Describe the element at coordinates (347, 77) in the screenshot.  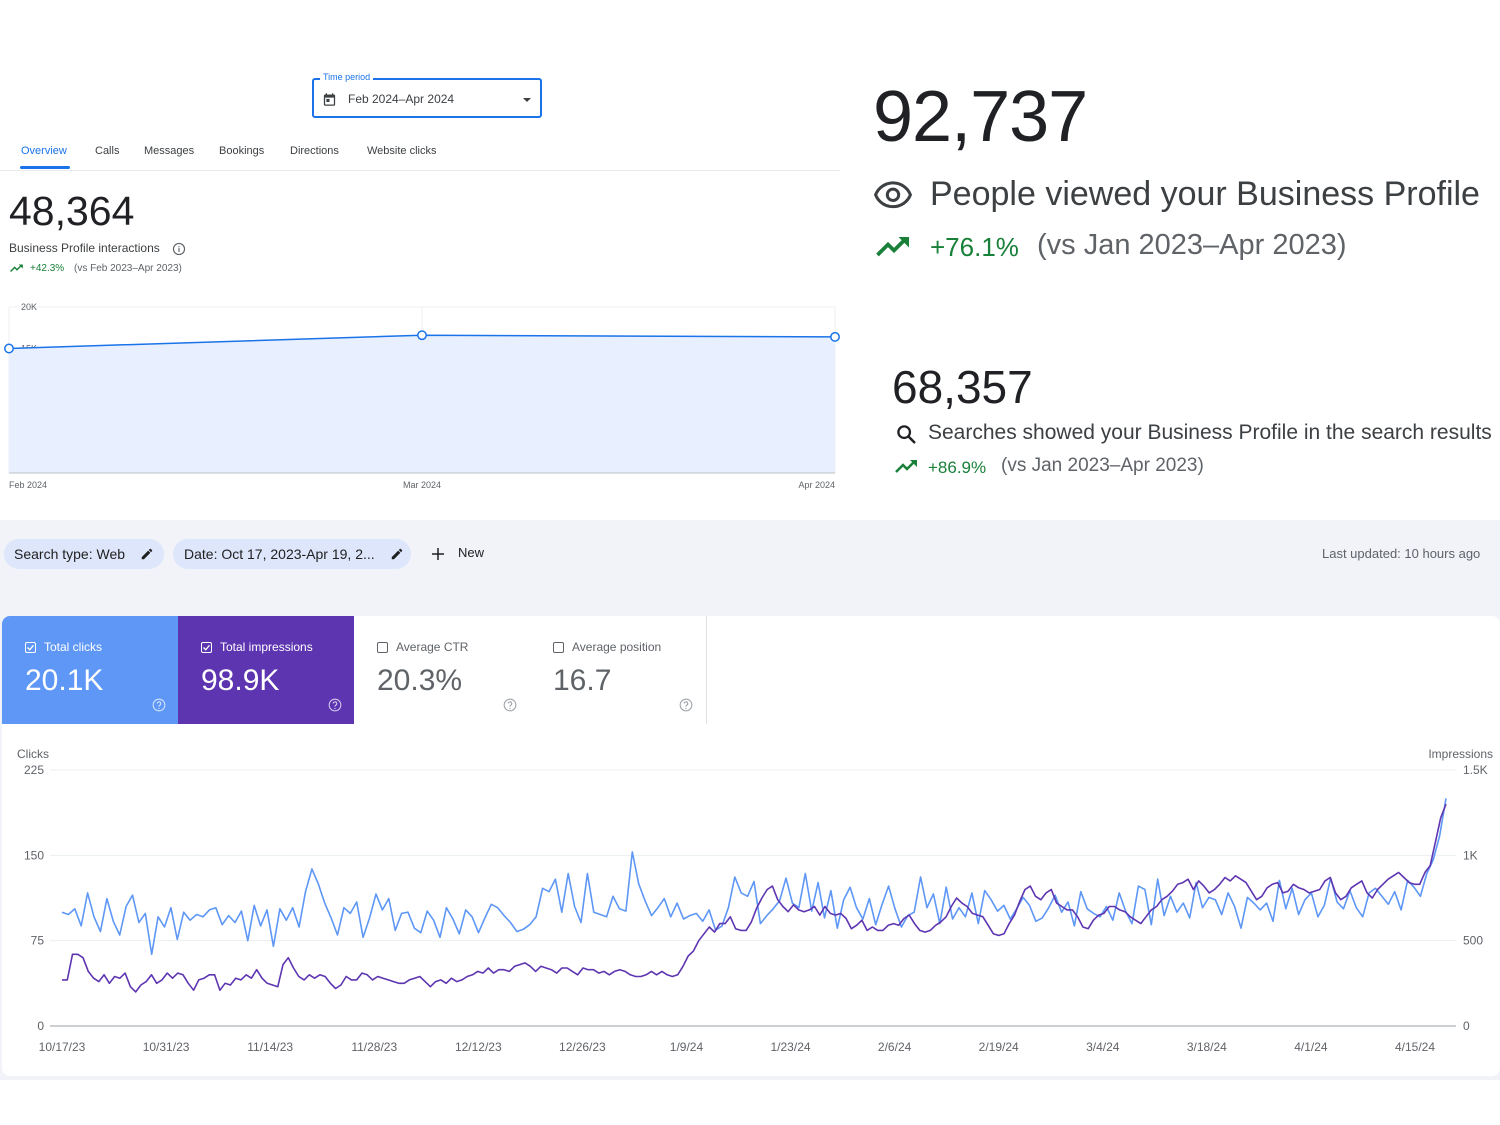
I see `time-period-label: Time period` at that location.